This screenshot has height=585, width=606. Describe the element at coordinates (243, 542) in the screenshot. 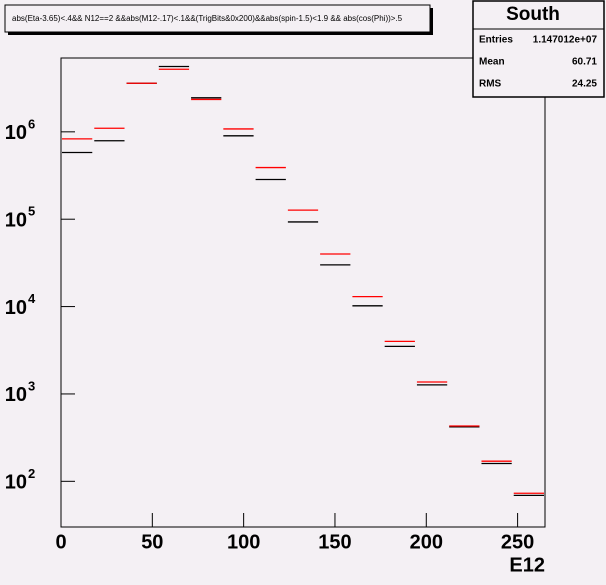

I see `x-tick-label: 100` at that location.